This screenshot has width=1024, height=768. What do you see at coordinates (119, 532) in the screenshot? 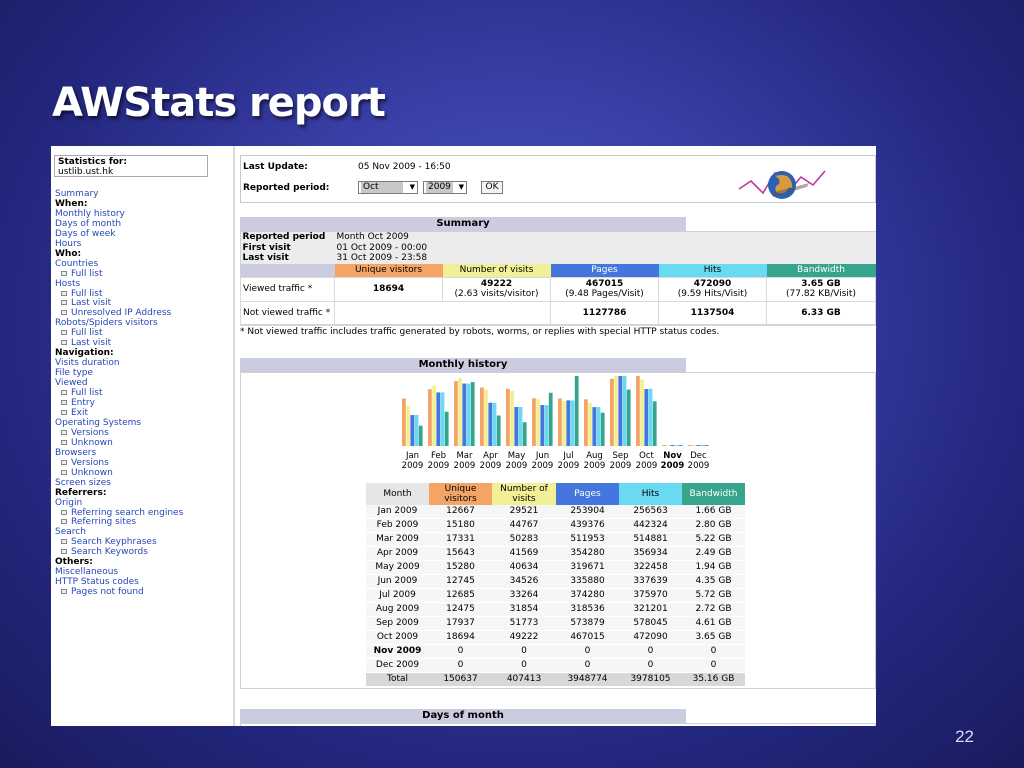
I see `menu-item-search: Search` at bounding box center [119, 532].